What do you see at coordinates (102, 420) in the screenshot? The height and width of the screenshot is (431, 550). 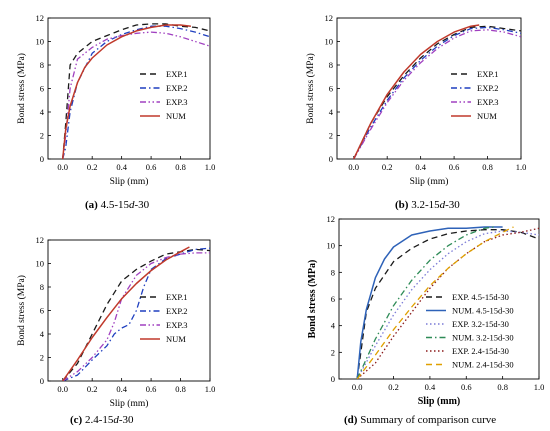 I see `panel-caption: (c) 2.4-15d-30` at bounding box center [102, 420].